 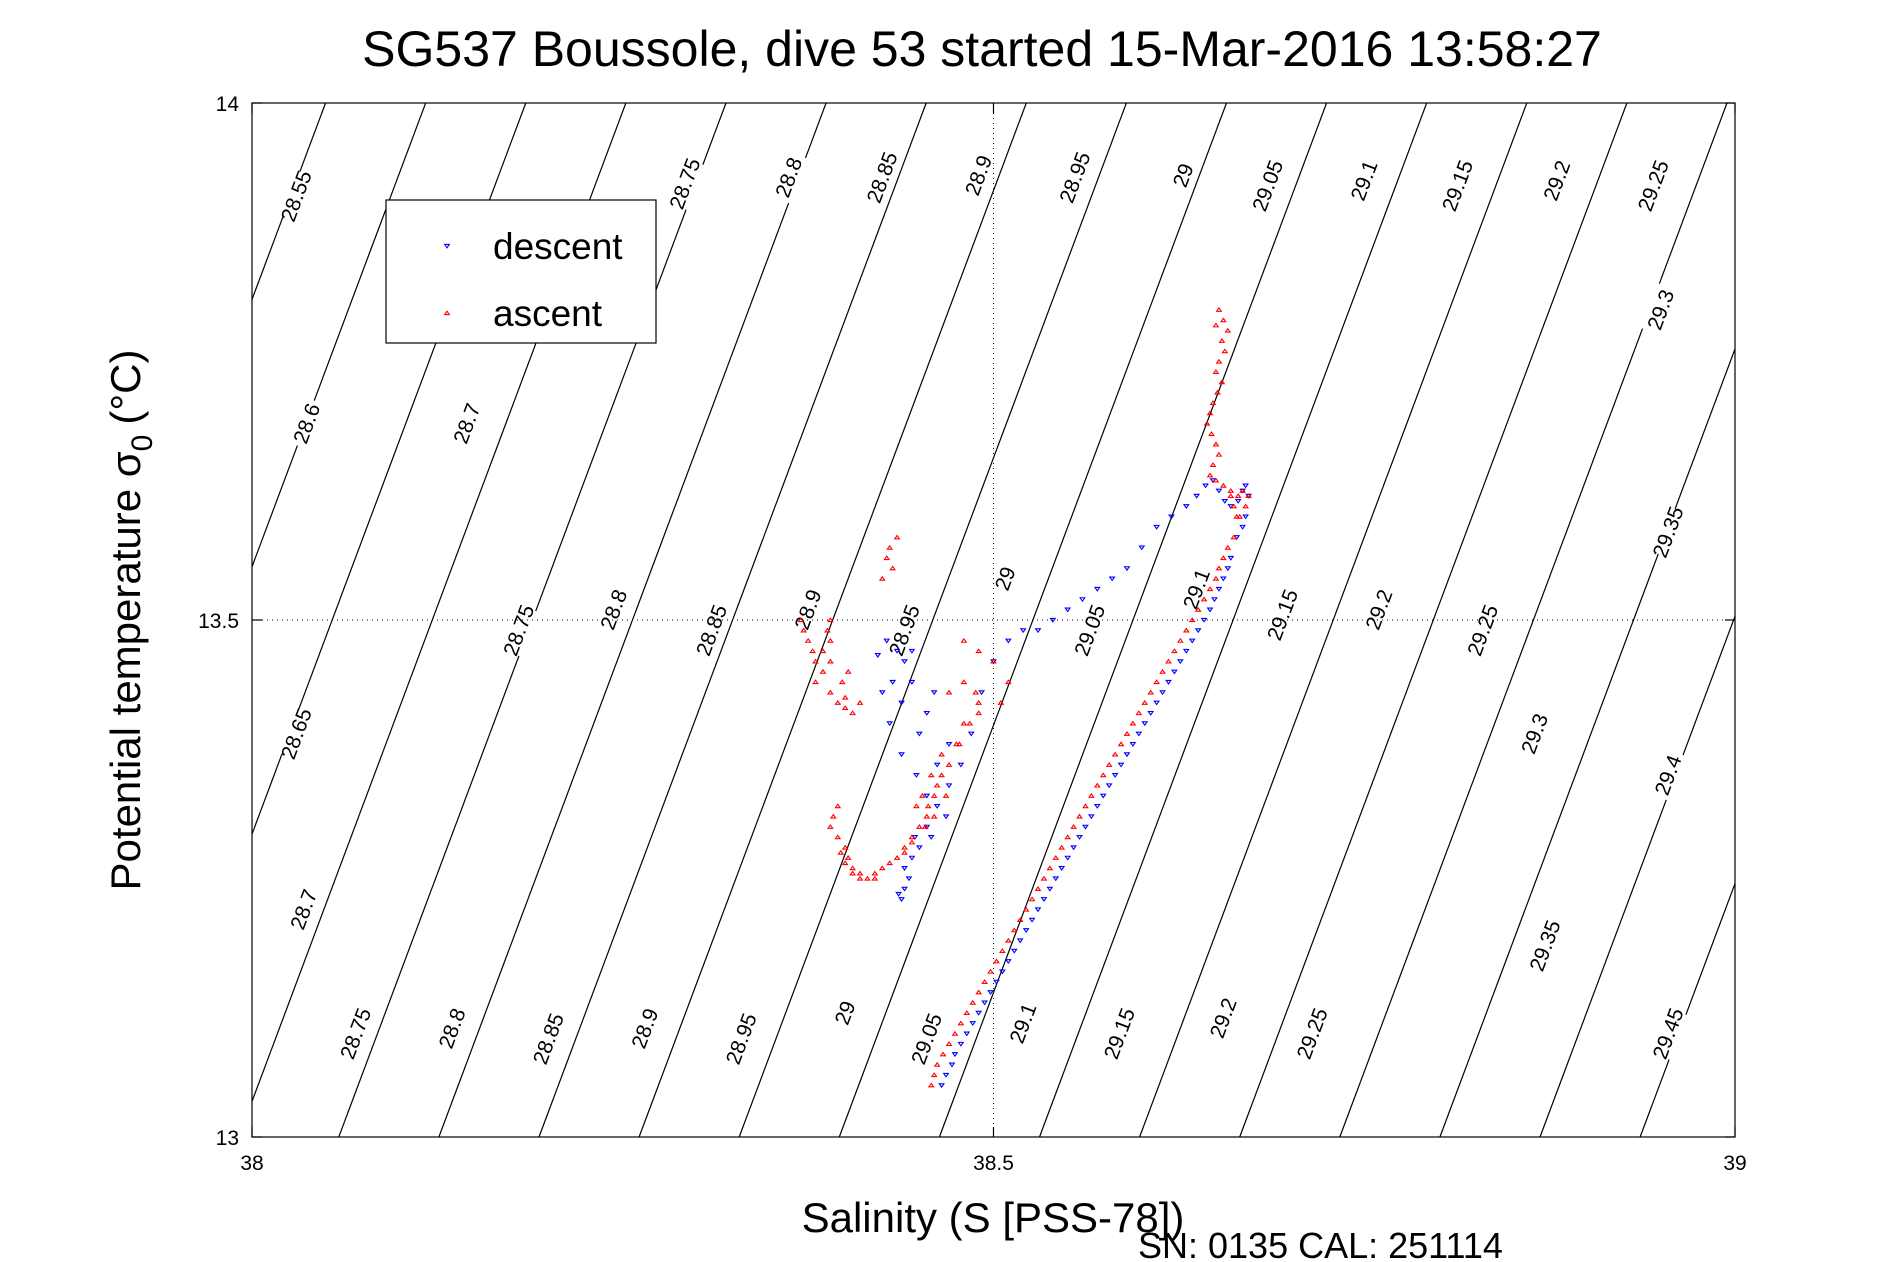 What do you see at coordinates (1320, 1243) in the screenshot?
I see `serial-calibration-note: SN: 0135 CAL: 251114` at bounding box center [1320, 1243].